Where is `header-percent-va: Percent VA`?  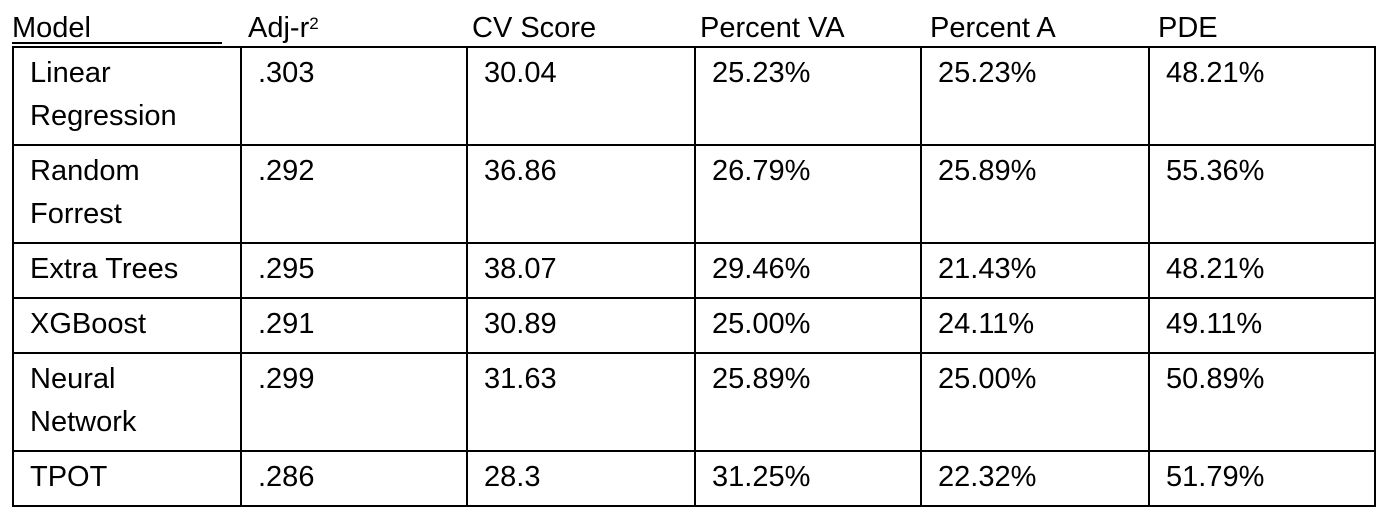
header-percent-va: Percent VA is located at coordinates (772, 28).